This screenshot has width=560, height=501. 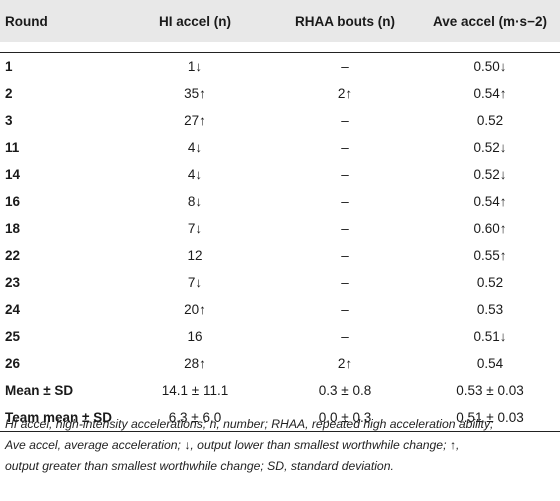 I want to click on header-rhaa-bouts: RHAA bouts (n), so click(x=345, y=21).